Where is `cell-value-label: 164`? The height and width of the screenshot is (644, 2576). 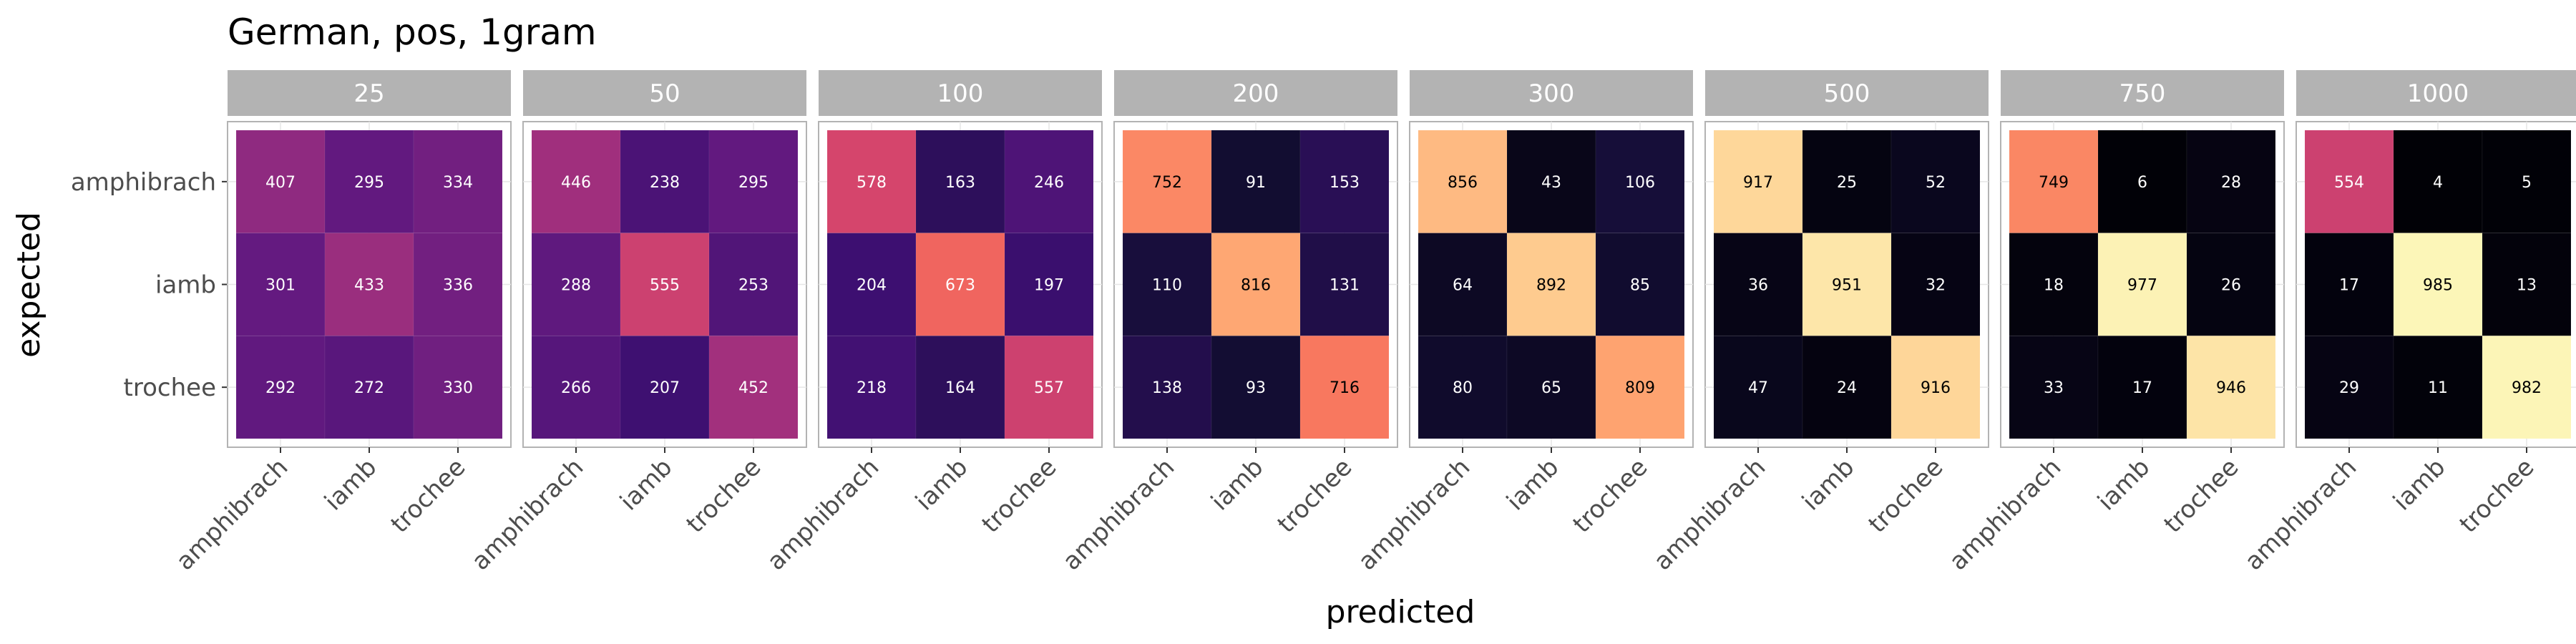 cell-value-label: 164 is located at coordinates (960, 388).